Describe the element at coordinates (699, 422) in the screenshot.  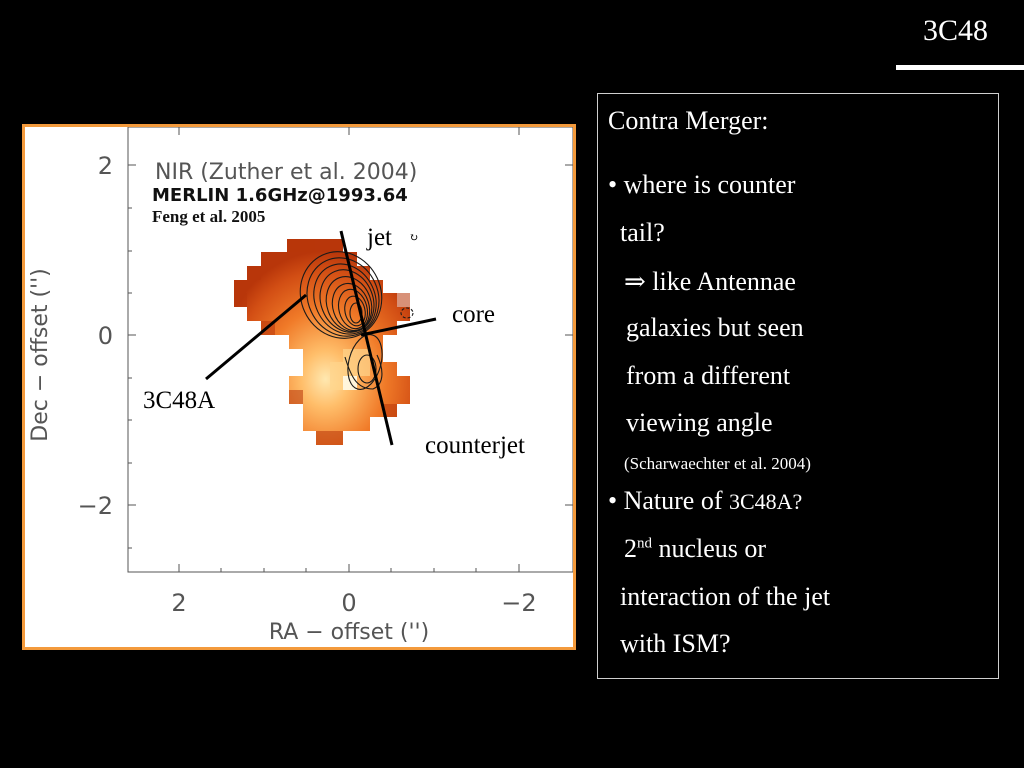
I see `antennae-line-4: viewing angle` at that location.